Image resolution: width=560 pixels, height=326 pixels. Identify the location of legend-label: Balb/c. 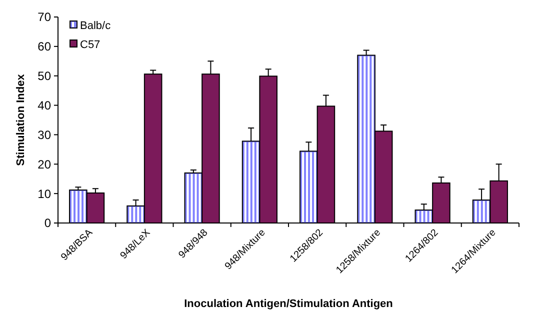
(96, 26).